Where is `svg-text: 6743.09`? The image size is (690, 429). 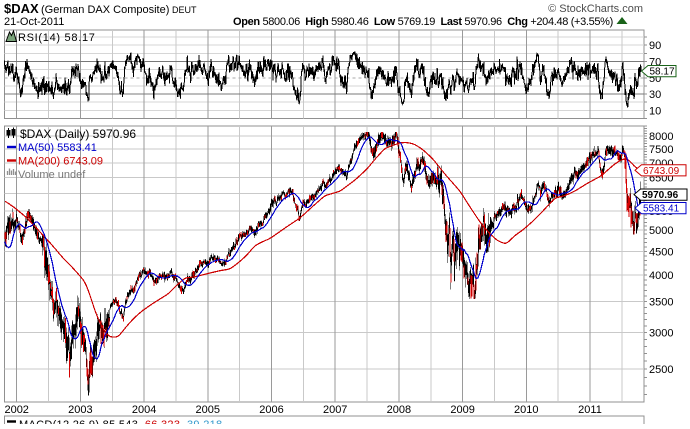
svg-text: 6743.09 is located at coordinates (661, 171).